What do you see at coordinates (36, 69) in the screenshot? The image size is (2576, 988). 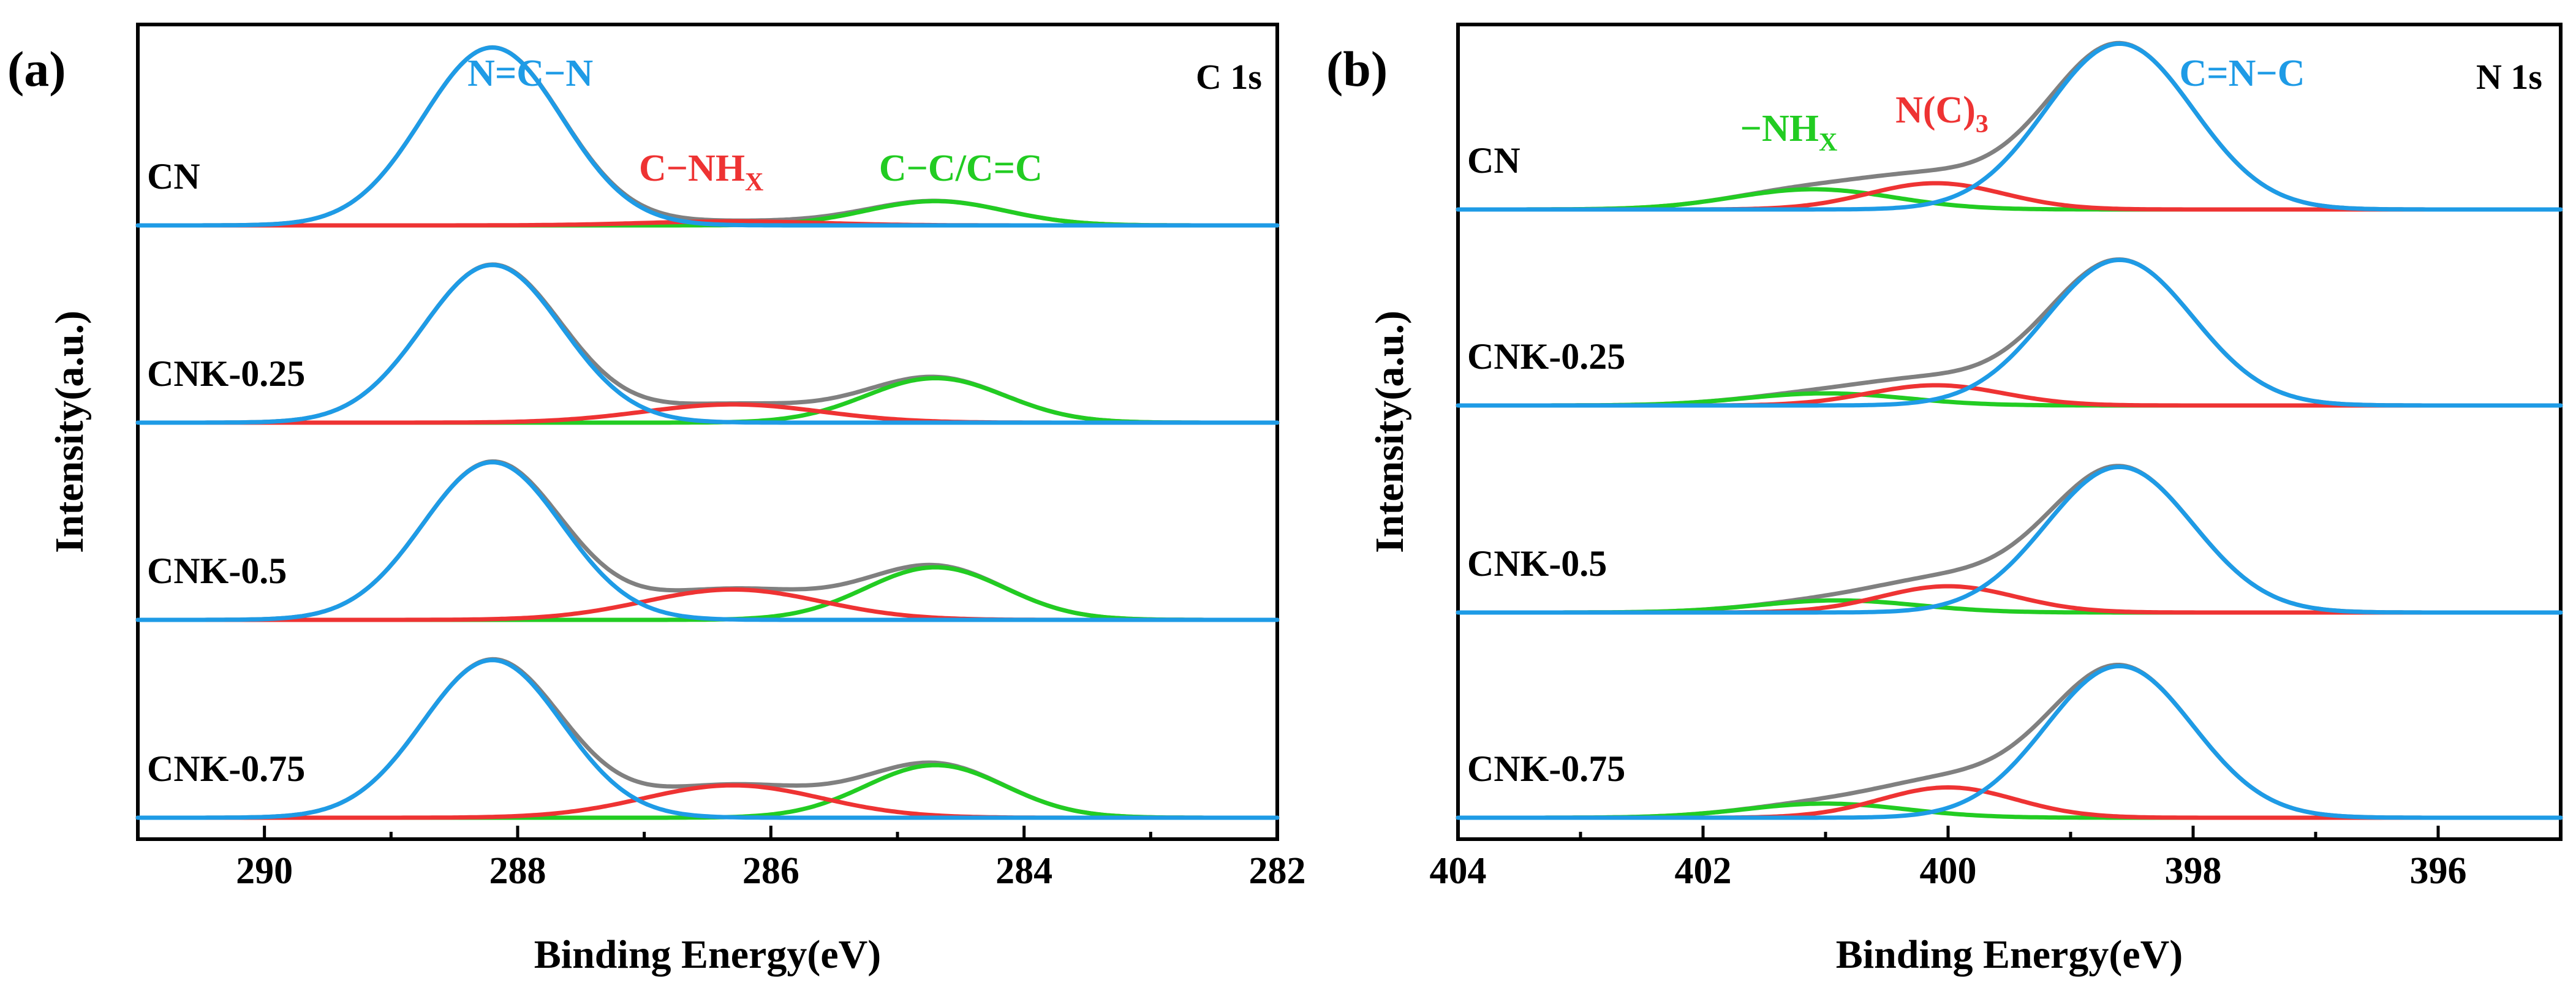 I see `panel-a-letter: (a)` at bounding box center [36, 69].